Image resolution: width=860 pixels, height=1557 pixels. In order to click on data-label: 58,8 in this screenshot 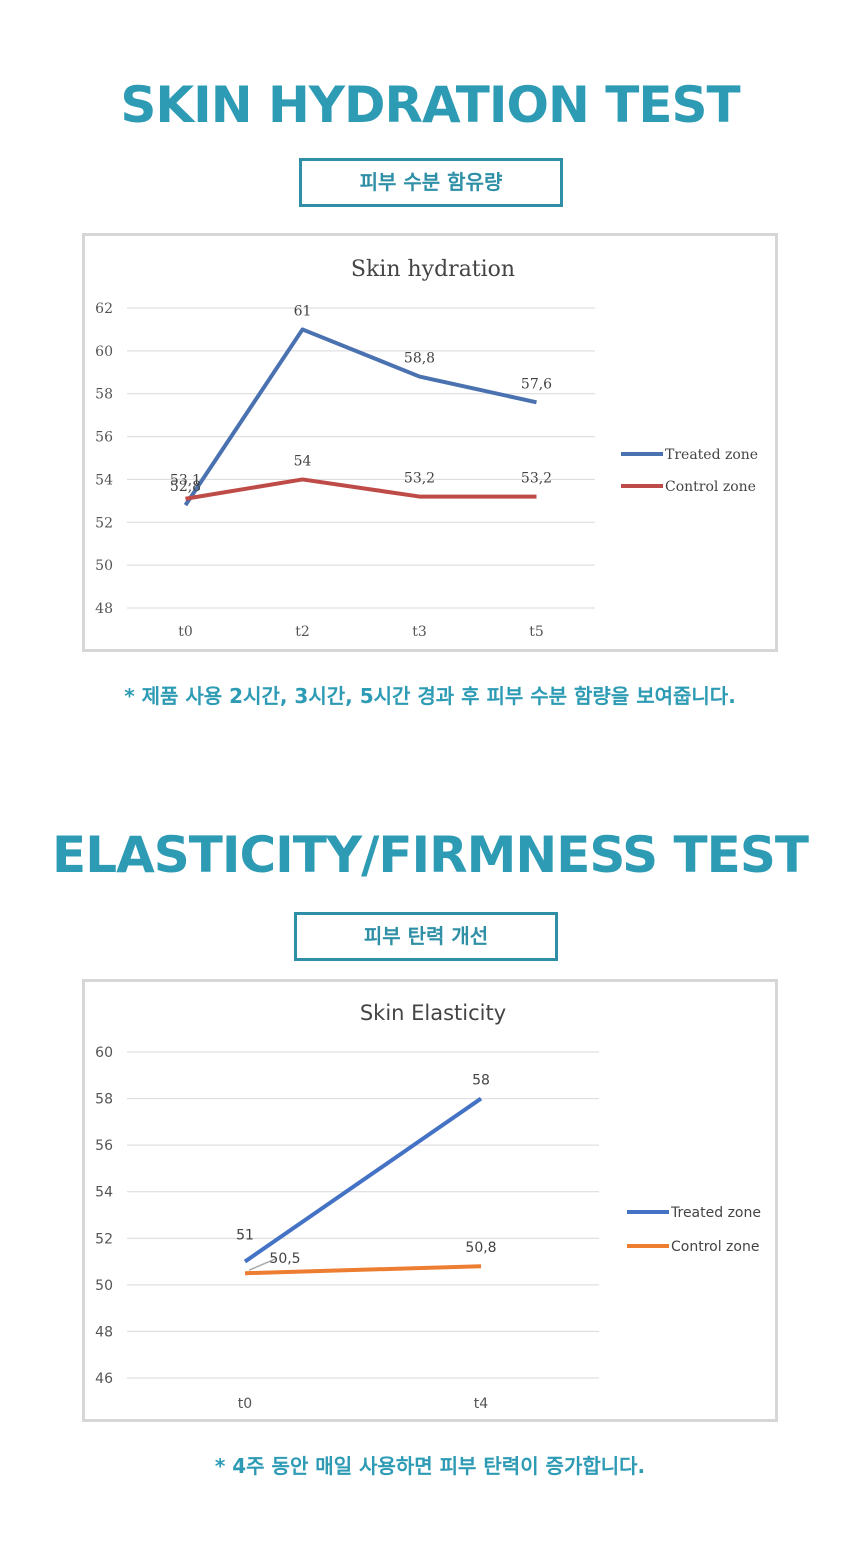, I will do `click(419, 359)`.